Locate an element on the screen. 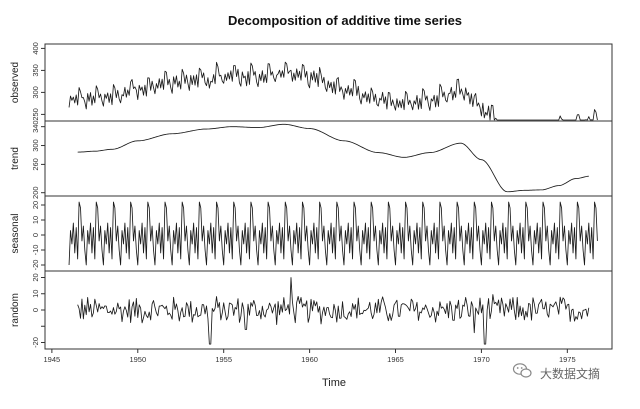  x-tick-label: 1950 is located at coordinates (137, 359).